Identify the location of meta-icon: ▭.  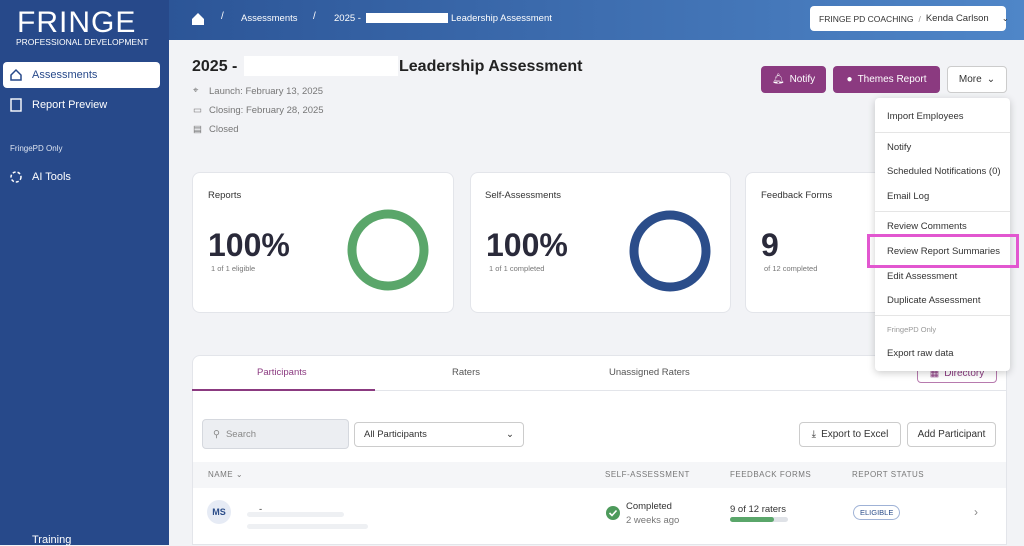
(197, 110).